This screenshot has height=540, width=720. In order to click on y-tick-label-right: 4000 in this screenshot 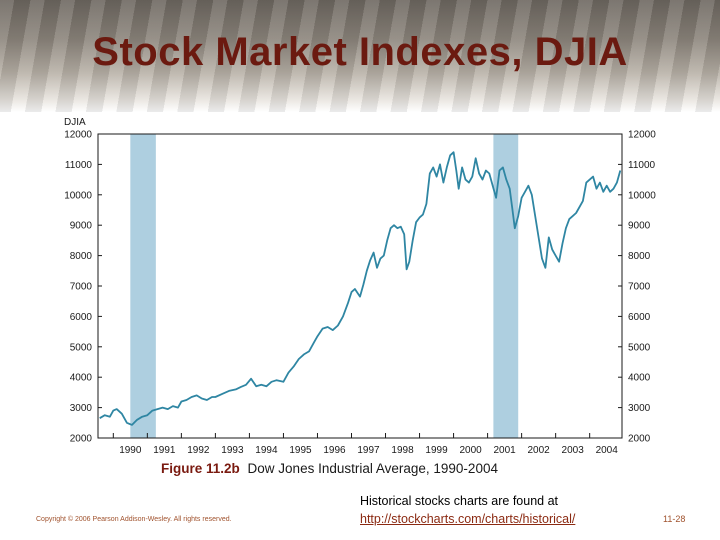, I will do `click(639, 378)`.